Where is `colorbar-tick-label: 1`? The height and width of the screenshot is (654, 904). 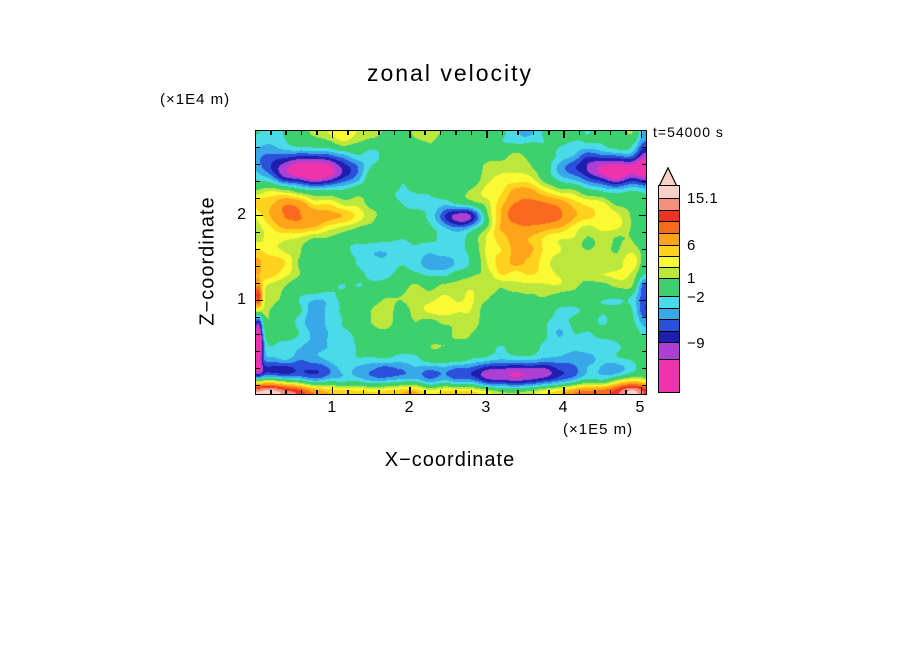
colorbar-tick-label: 1 is located at coordinates (691, 279).